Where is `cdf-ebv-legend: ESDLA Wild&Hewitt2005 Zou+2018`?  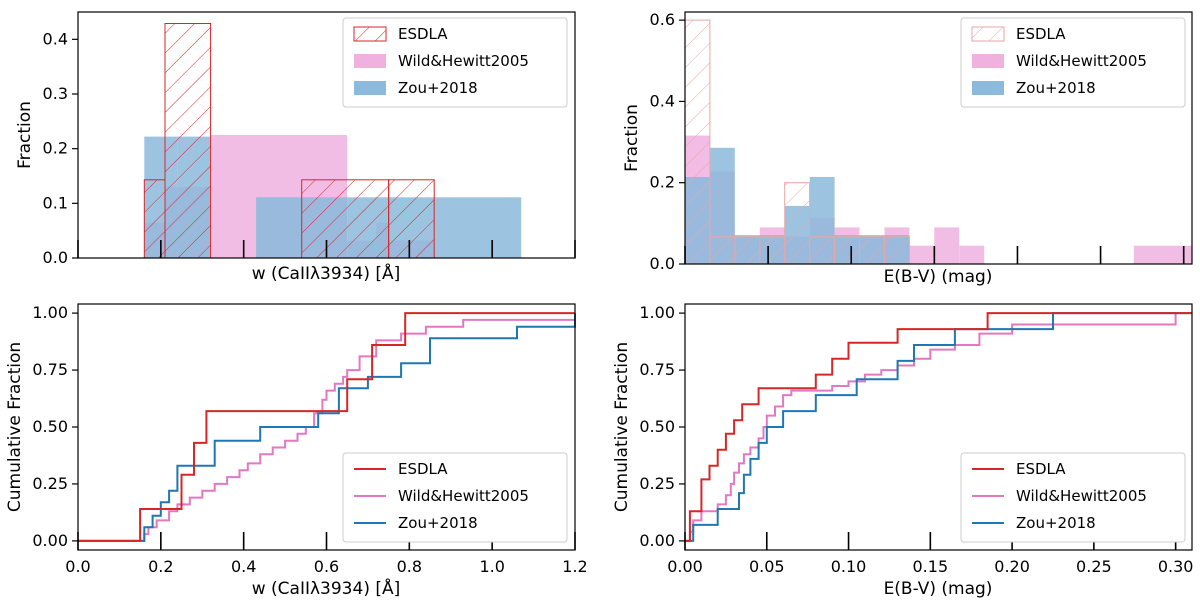 cdf-ebv-legend: ESDLA Wild&Hewitt2005 Zou+2018 is located at coordinates (1073, 497).